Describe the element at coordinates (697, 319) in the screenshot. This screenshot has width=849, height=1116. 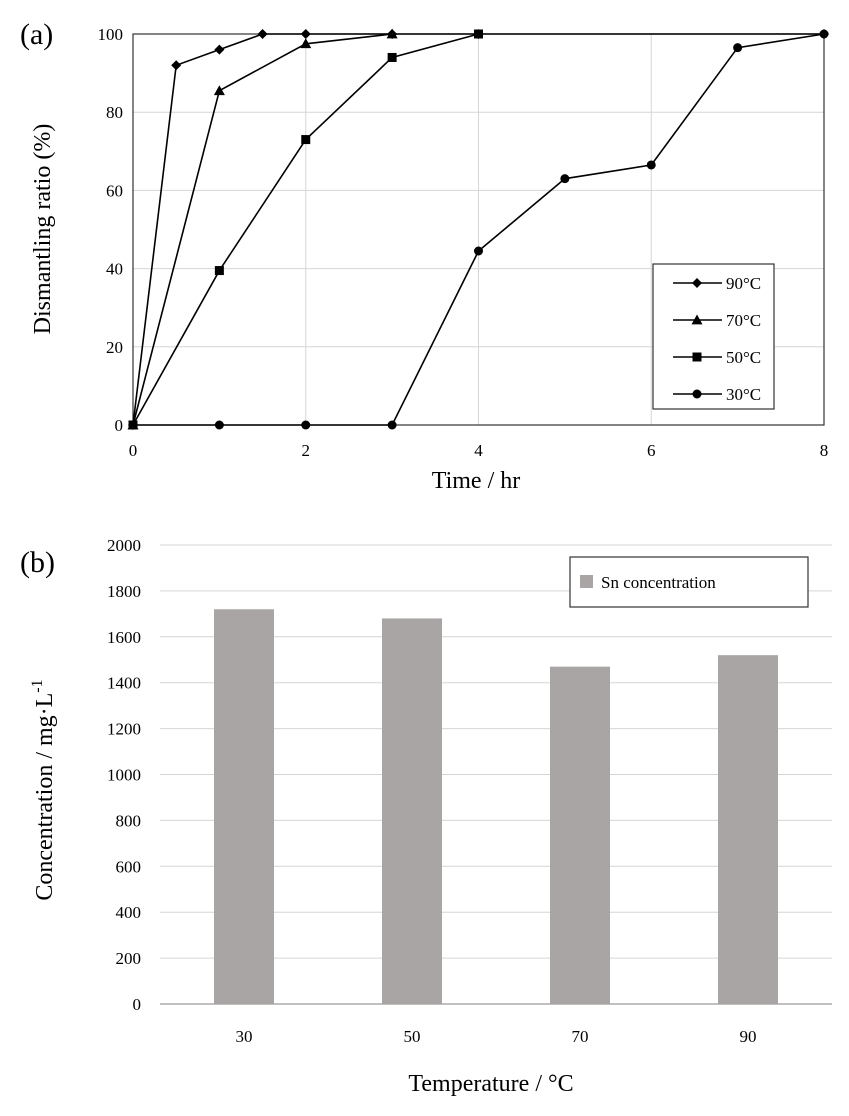
I see `legend-item-70-c-marker` at that location.